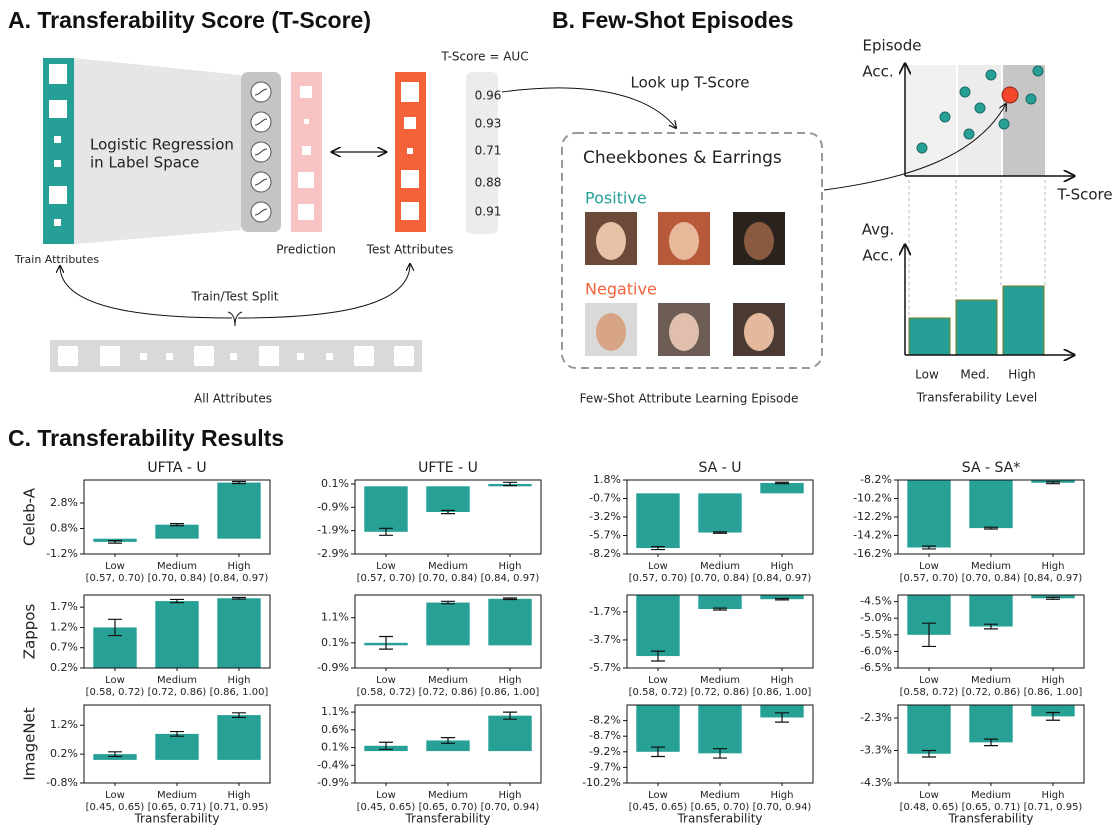 This screenshot has height=827, width=1119. Describe the element at coordinates (306, 250) in the screenshot. I see `prediction-label: Prediction` at that location.